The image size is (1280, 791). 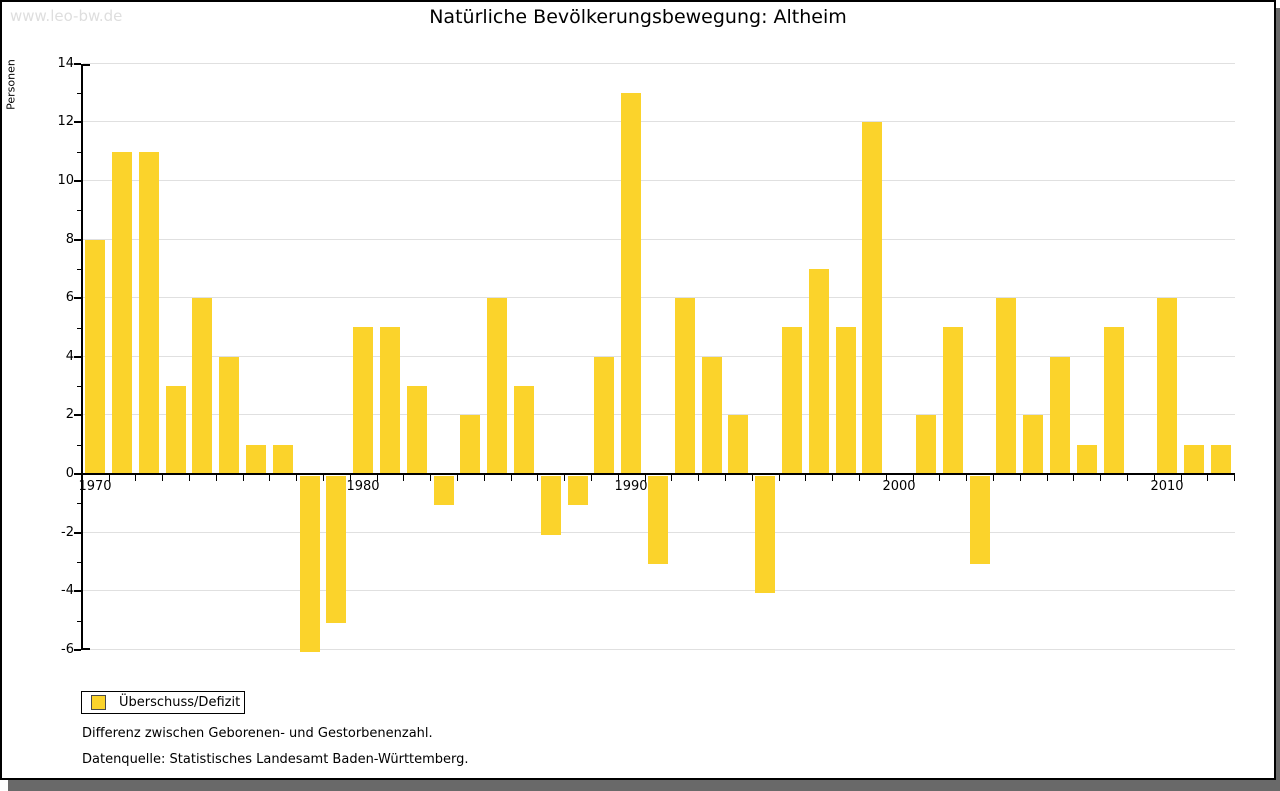 I want to click on bar-1996, so click(x=792, y=400).